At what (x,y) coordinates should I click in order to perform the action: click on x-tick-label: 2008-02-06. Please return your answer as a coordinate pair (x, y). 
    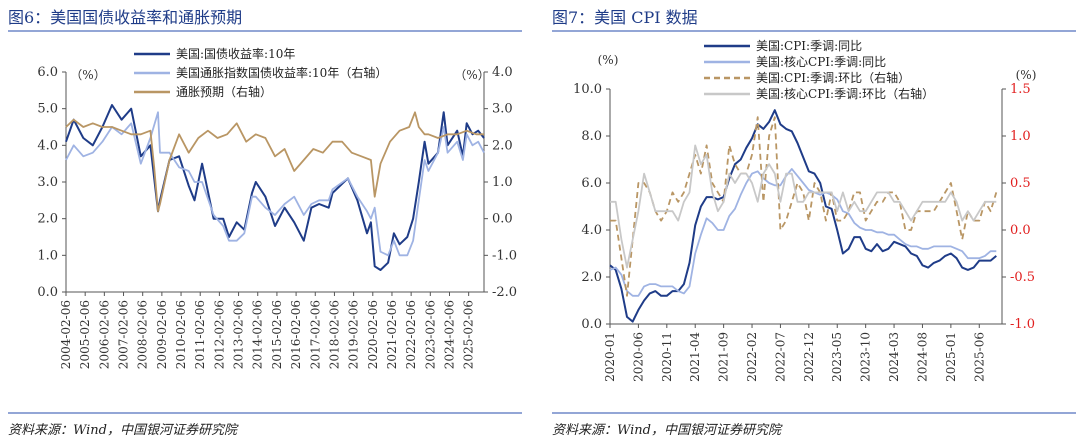
    Looking at the image, I should click on (143, 334).